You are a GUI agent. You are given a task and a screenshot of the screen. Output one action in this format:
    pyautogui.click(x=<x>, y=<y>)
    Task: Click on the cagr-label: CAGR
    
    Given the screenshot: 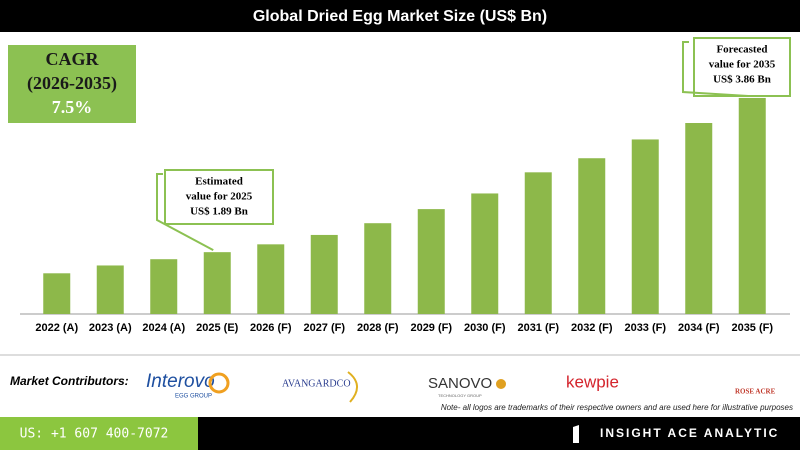 What is the action you would take?
    pyautogui.click(x=73, y=59)
    